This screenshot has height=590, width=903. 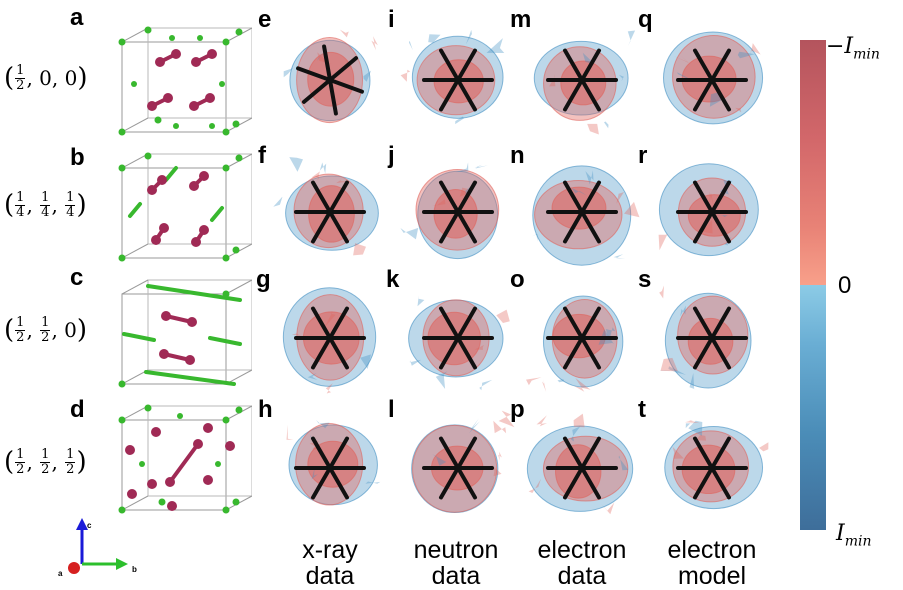 I want to click on isosurface-r, so click(x=708, y=210).